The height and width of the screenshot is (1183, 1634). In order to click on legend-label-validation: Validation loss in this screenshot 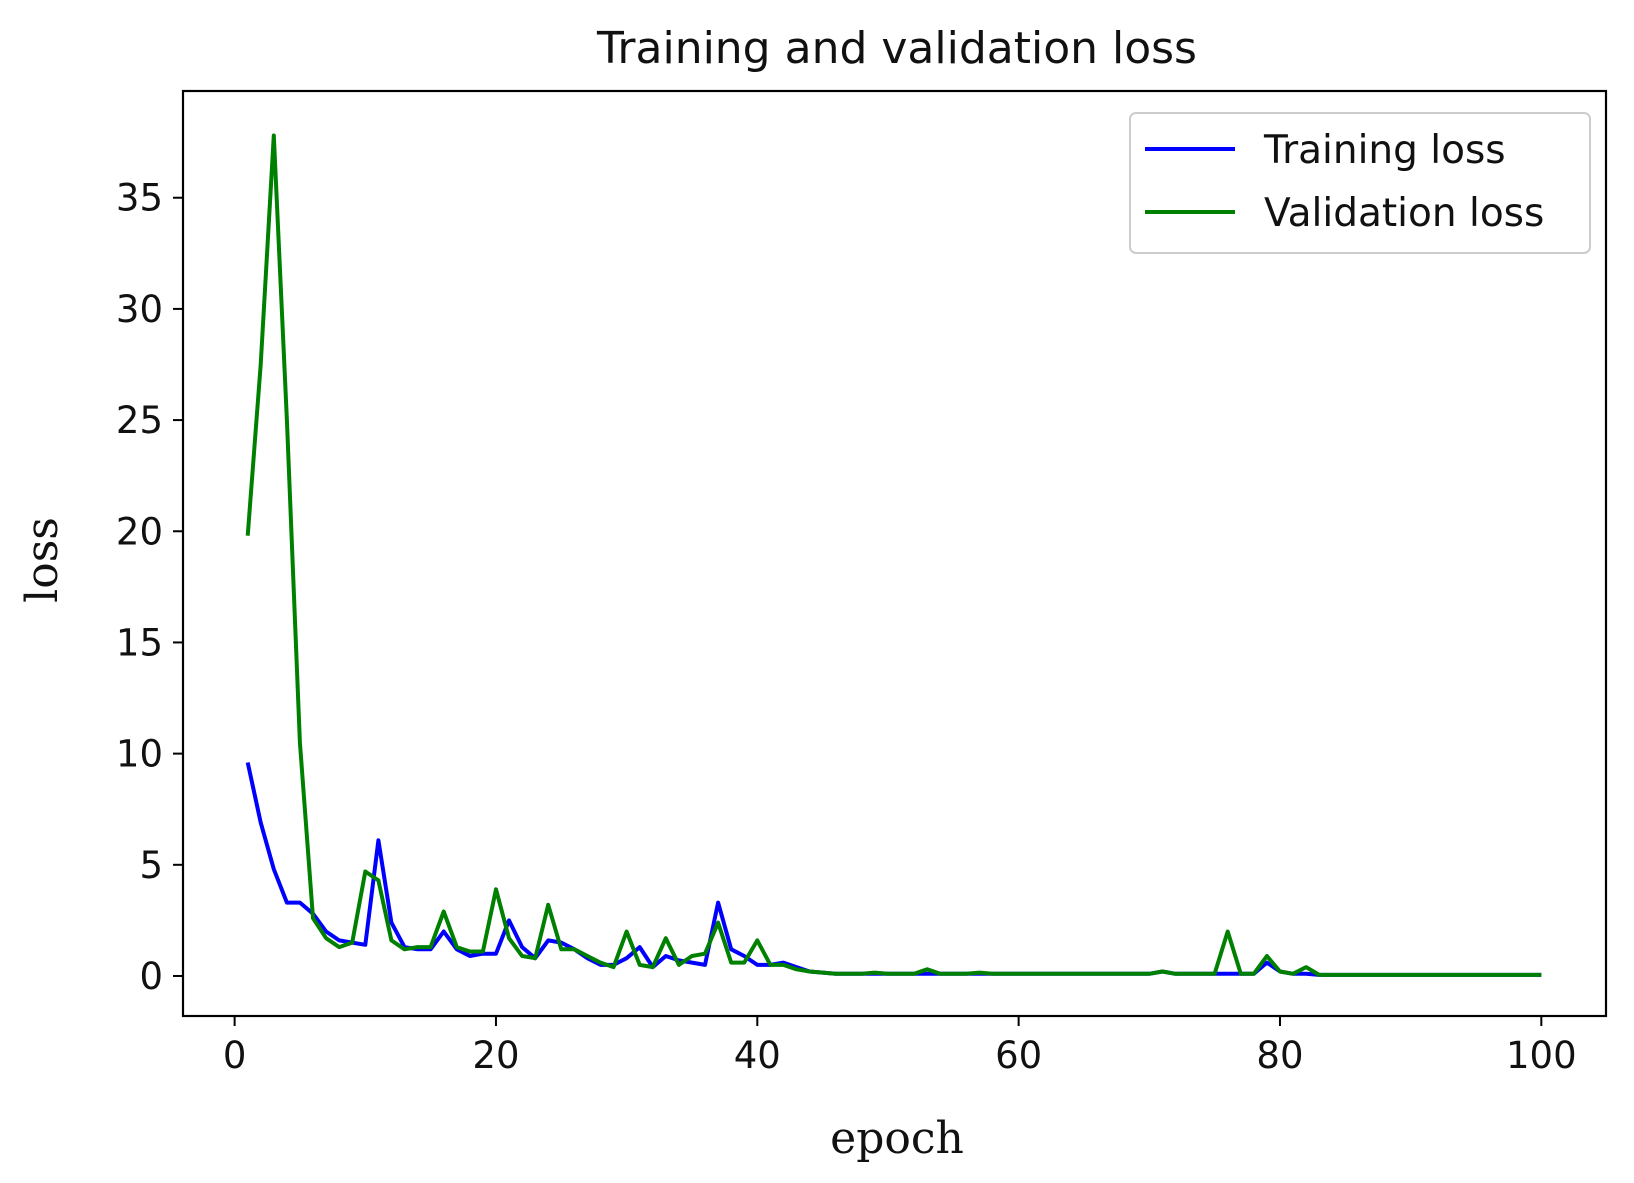, I will do `click(1404, 213)`.